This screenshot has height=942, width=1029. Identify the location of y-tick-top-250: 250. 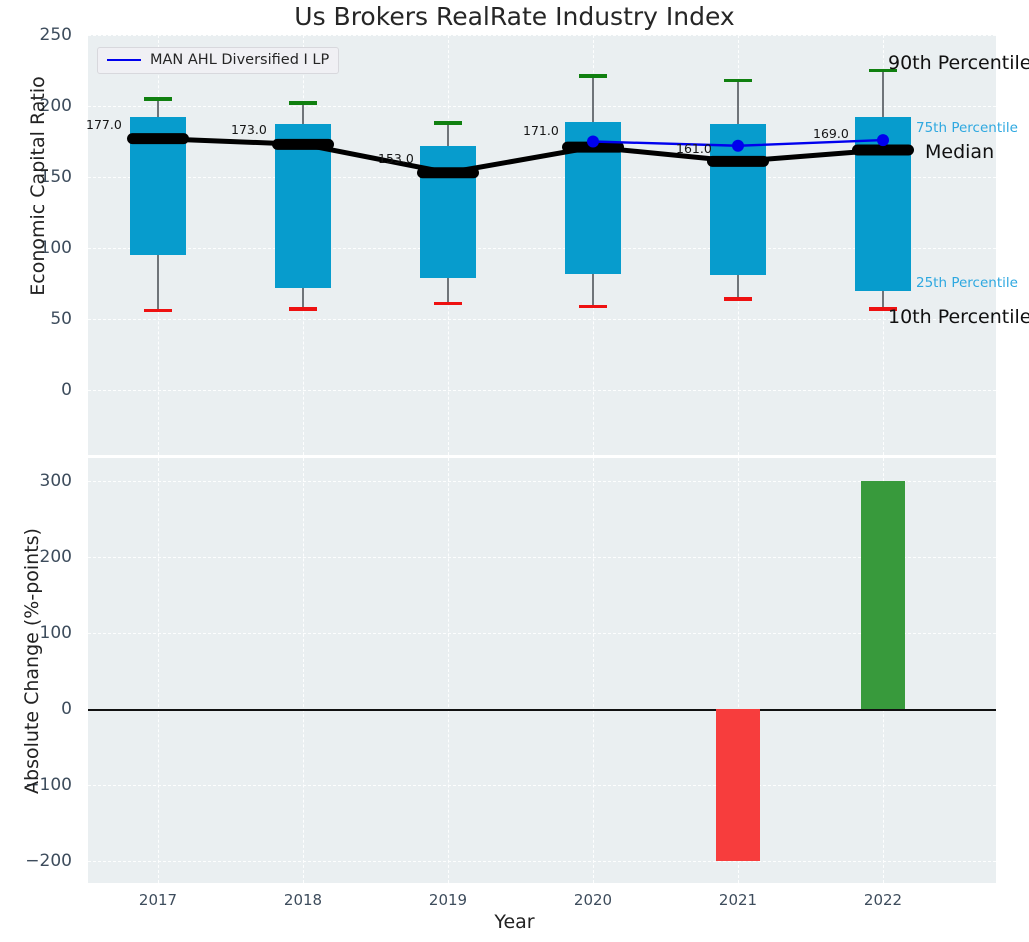
(55, 35).